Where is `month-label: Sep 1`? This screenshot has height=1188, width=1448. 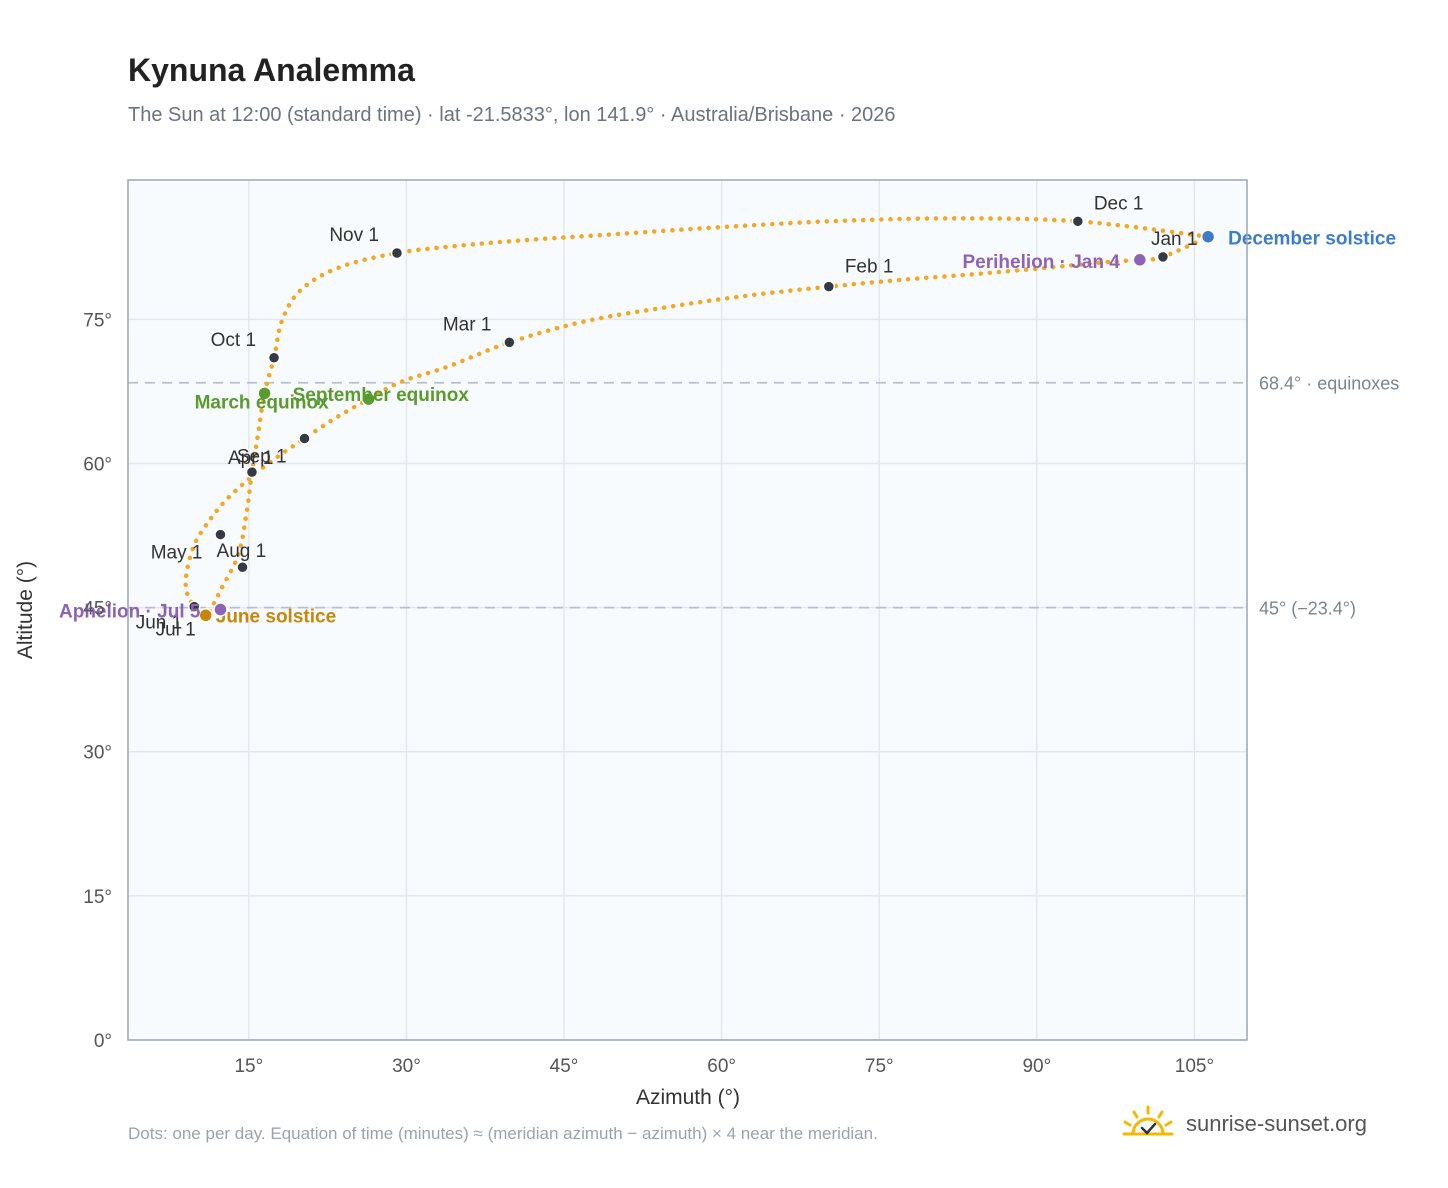
month-label: Sep 1 is located at coordinates (262, 456).